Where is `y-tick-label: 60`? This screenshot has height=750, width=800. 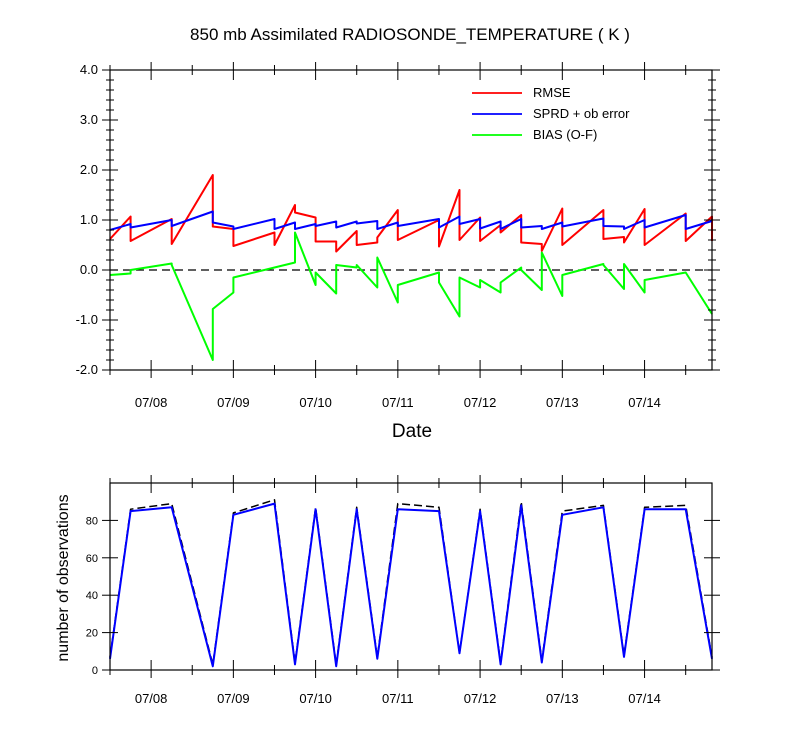
y-tick-label: 60 is located at coordinates (92, 559).